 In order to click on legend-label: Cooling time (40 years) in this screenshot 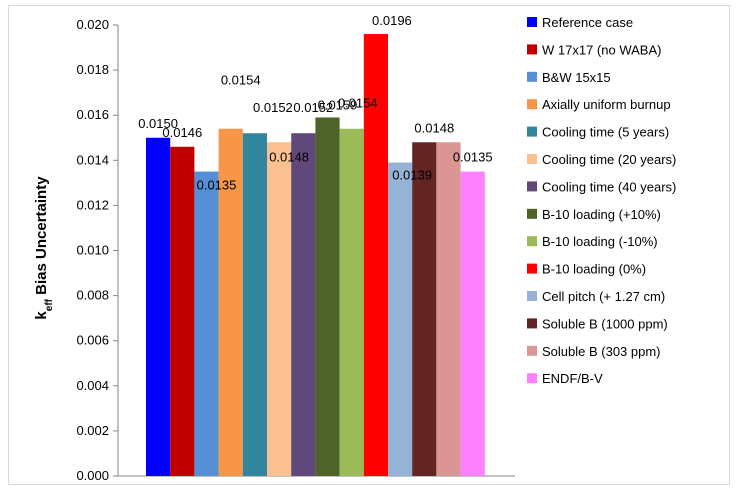, I will do `click(609, 186)`.